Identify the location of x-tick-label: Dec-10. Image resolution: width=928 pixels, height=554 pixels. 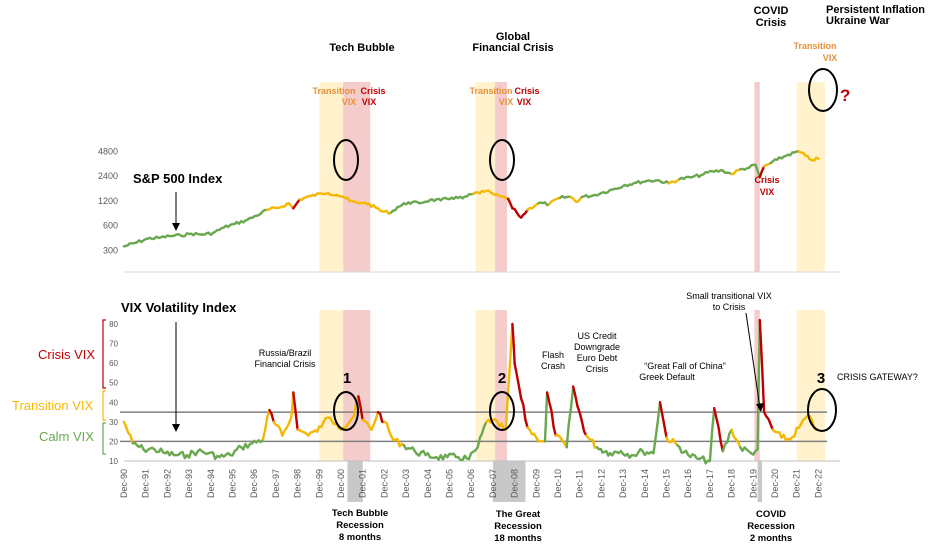
(558, 483).